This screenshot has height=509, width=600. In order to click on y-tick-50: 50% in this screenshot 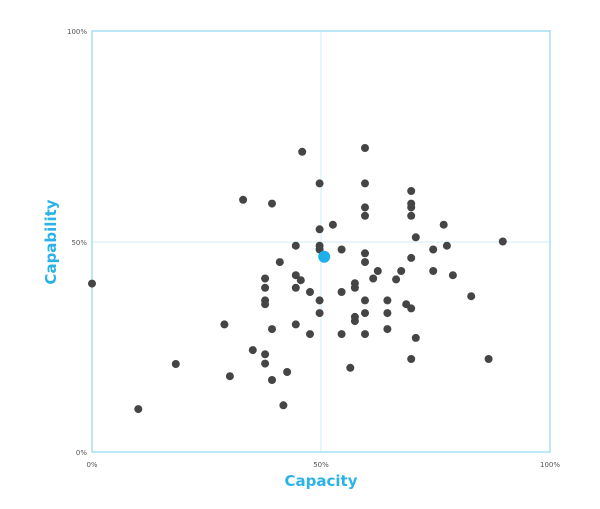, I will do `click(79, 243)`.